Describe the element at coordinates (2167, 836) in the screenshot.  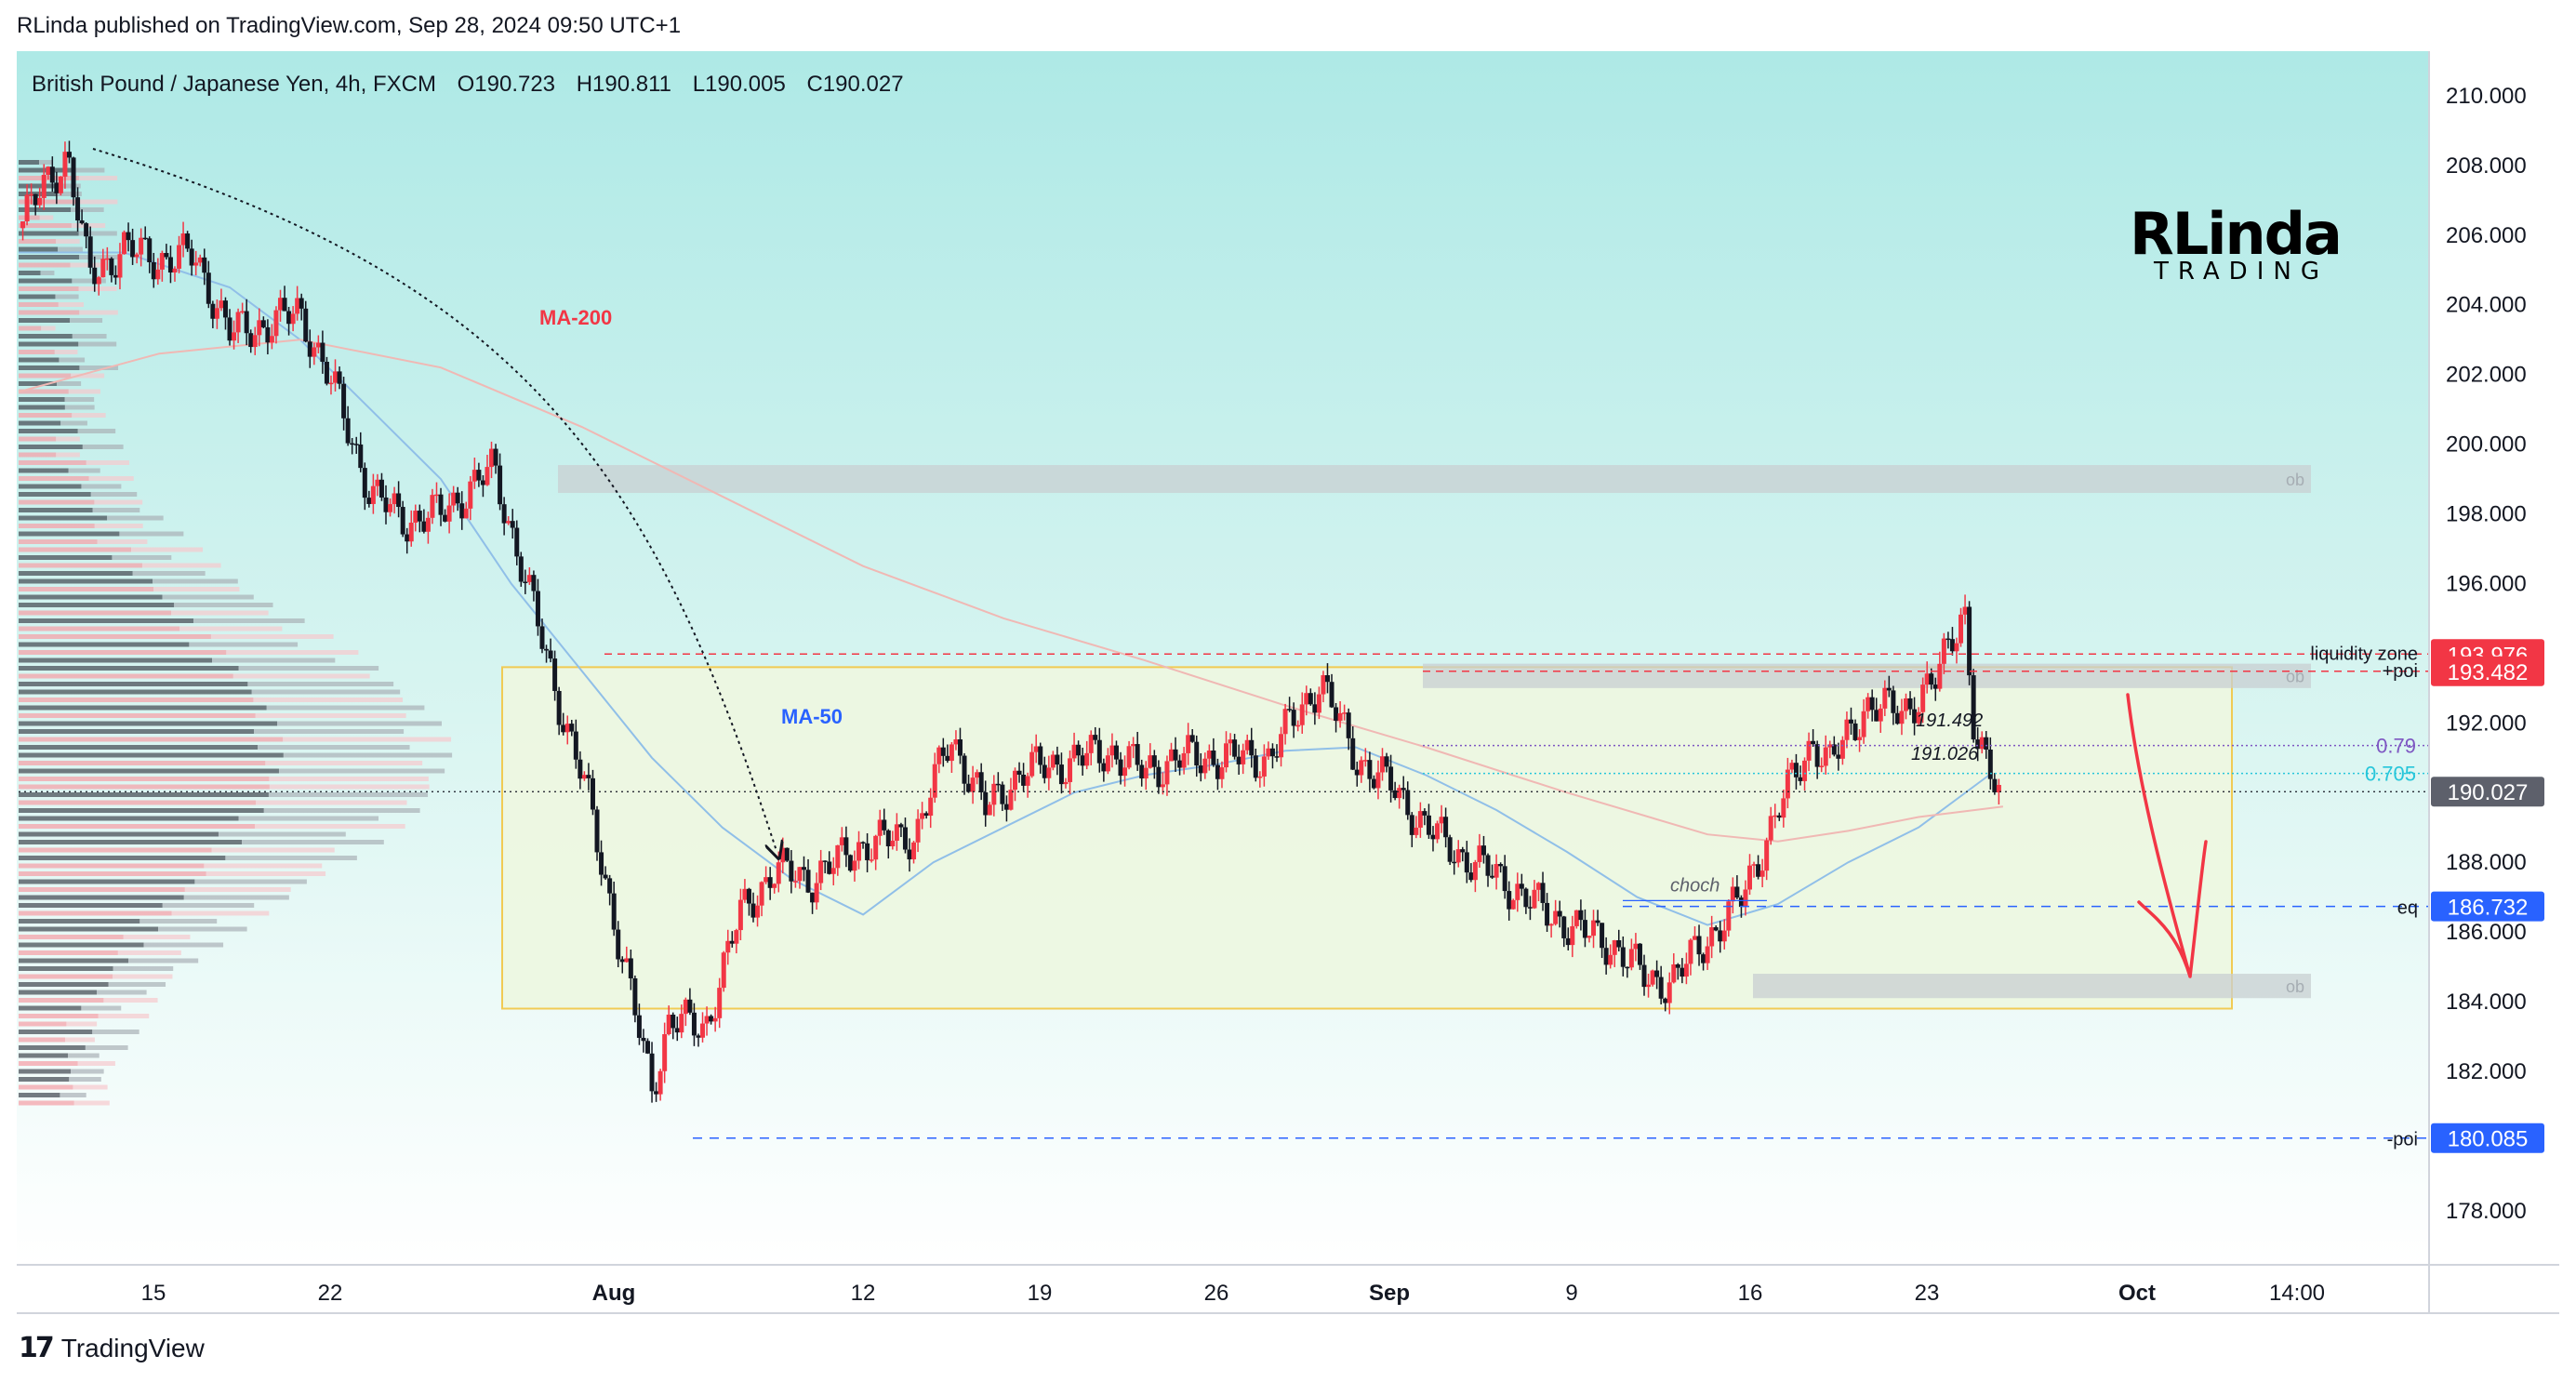
I see `forecast-arrow` at that location.